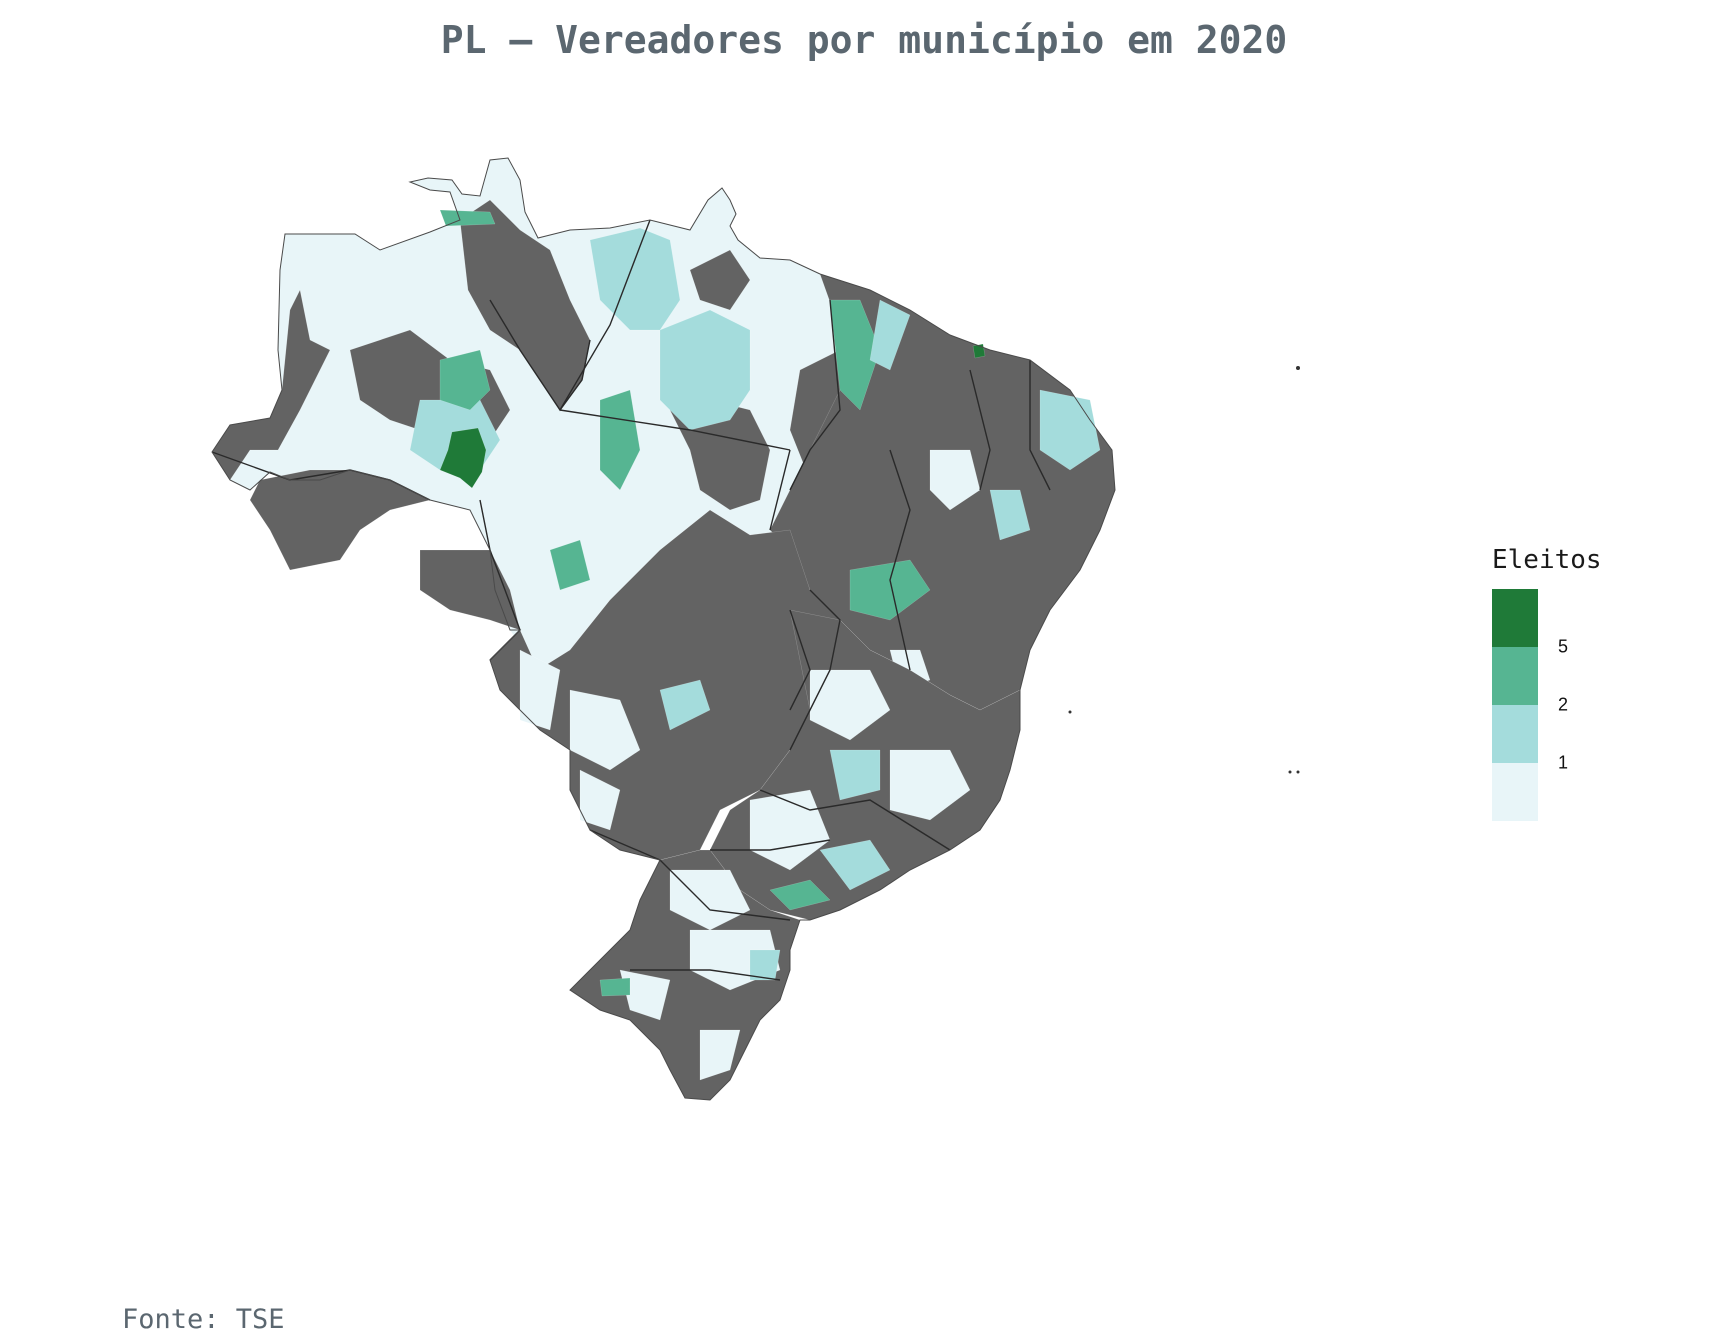 This screenshot has height=1344, width=1728. I want to click on island-fernando-de-noronha, so click(1298, 368).